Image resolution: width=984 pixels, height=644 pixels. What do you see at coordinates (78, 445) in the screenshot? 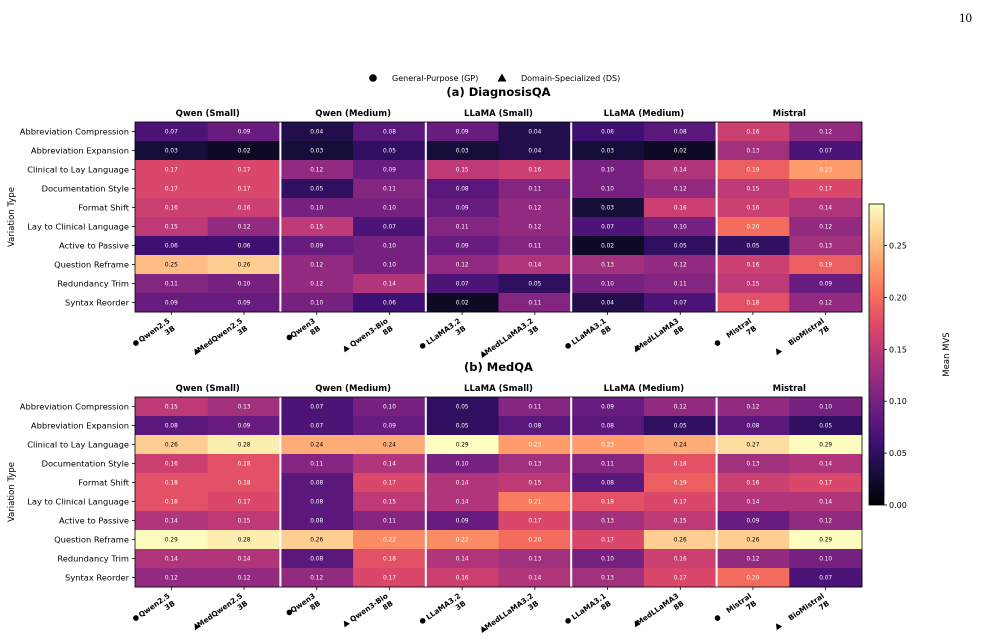
I see `row-label: Clinical to Lay Language` at bounding box center [78, 445].